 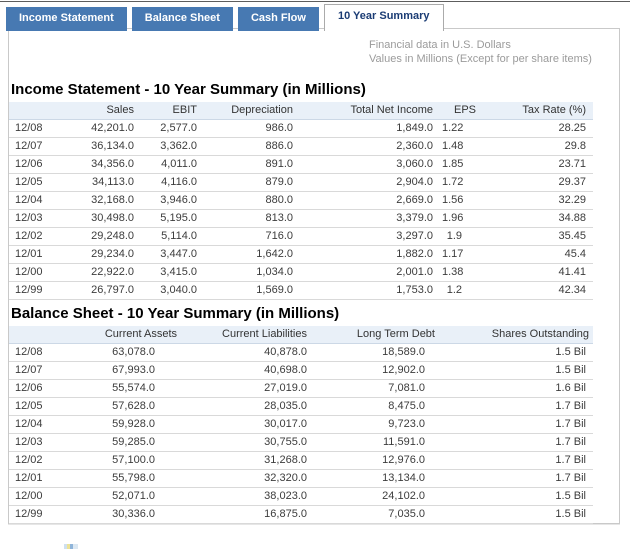 What do you see at coordinates (536, 236) in the screenshot?
I see `value-cell: 35.45` at bounding box center [536, 236].